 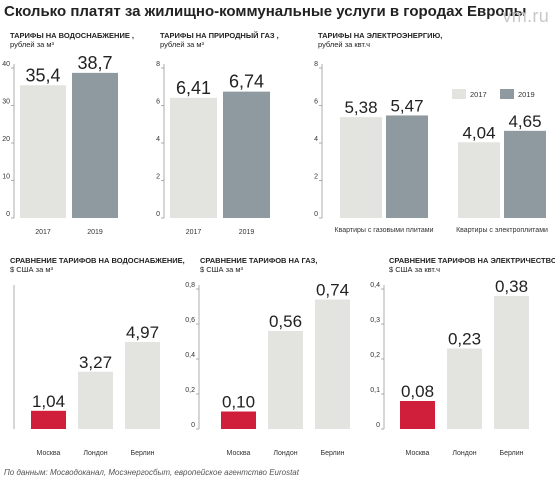 I want to click on value-label: 0,10, so click(x=238, y=402).